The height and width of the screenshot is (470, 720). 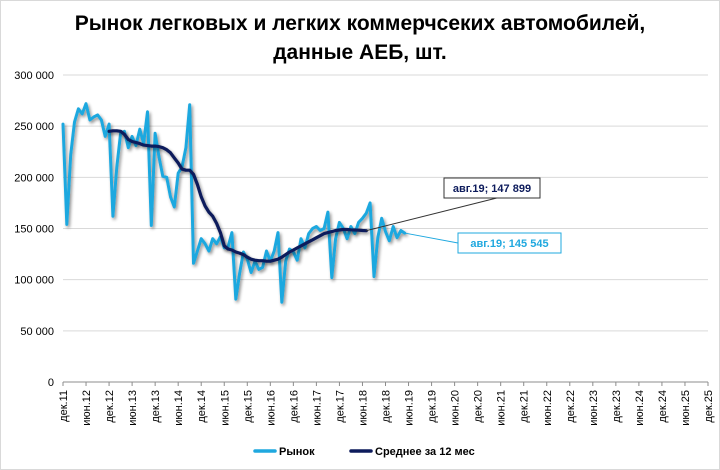 I want to click on x-tick-label: дек.15, so click(x=248, y=406).